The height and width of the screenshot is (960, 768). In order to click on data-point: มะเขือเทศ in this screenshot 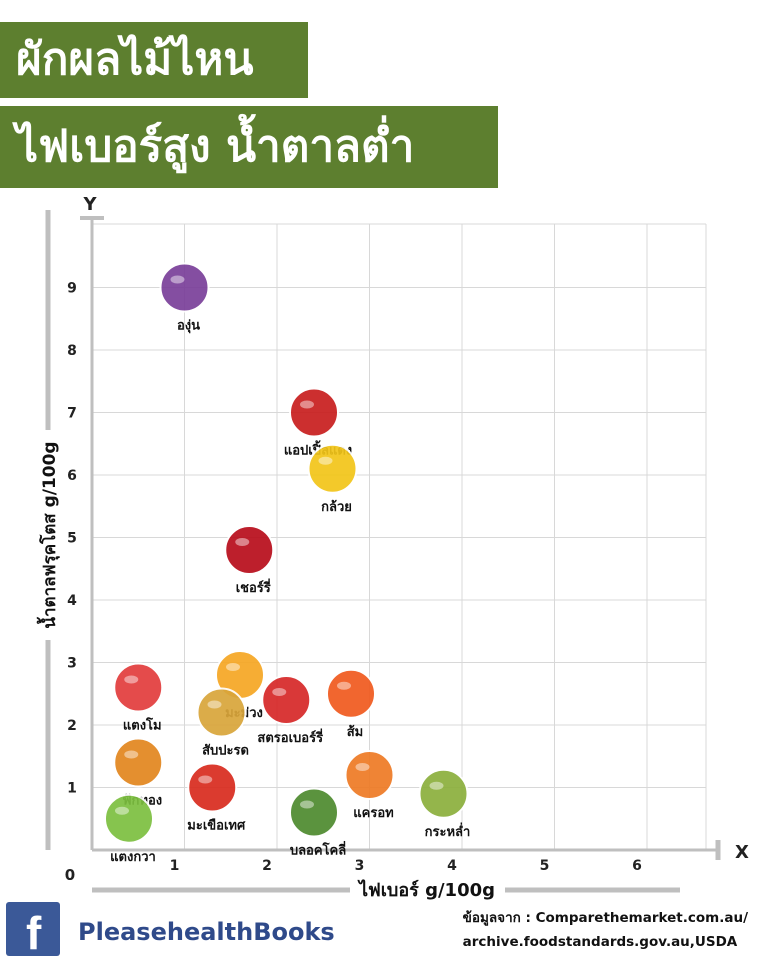, I will do `click(216, 798)`.